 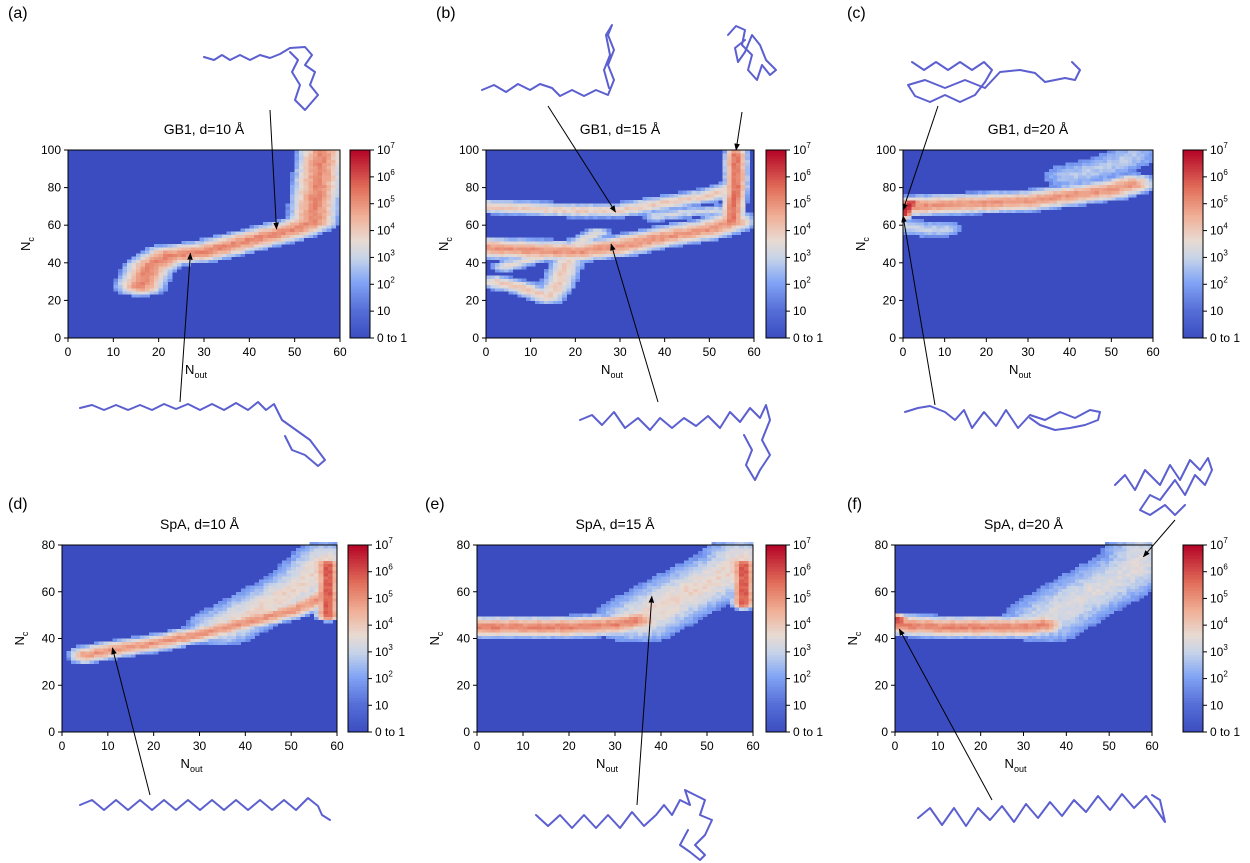 What do you see at coordinates (390, 593) in the screenshot?
I see `colorbar-label-exponent: 5` at bounding box center [390, 593].